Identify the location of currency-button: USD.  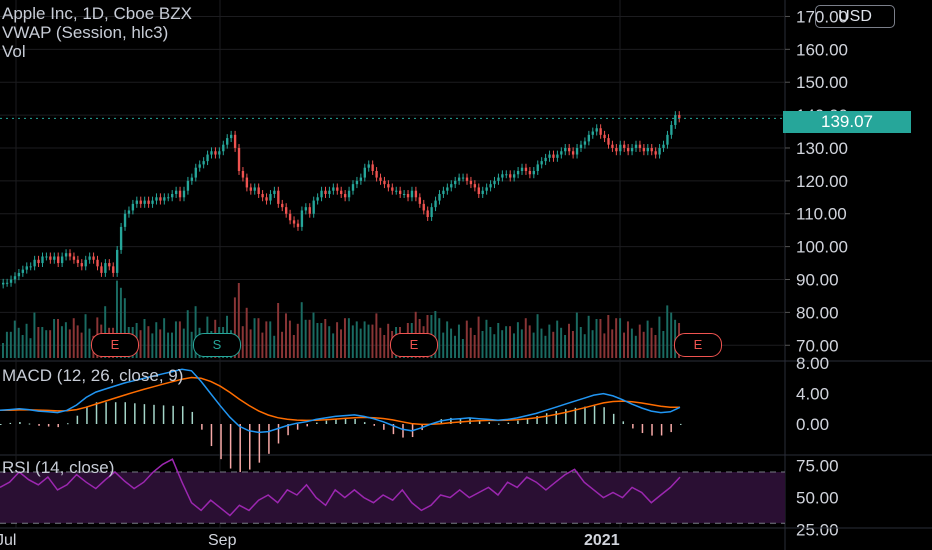
(855, 16).